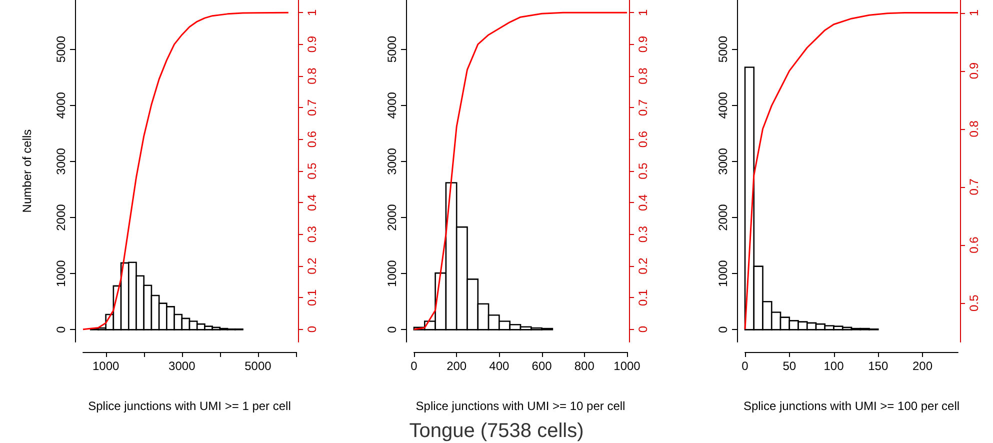 This screenshot has height=443, width=993. Describe the element at coordinates (27, 171) in the screenshot. I see `y-axis-title: Number of cells` at that location.